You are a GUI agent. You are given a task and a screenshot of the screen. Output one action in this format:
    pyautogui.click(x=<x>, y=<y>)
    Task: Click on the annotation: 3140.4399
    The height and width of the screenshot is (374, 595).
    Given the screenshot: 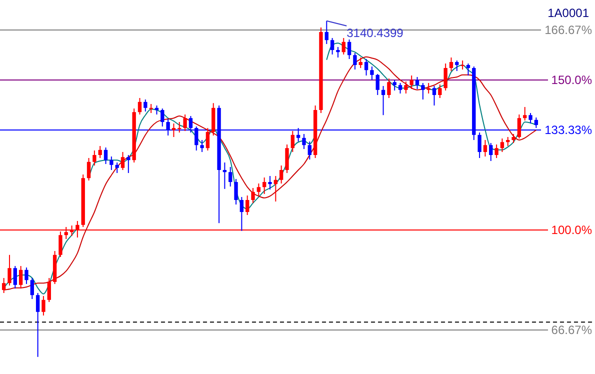 What is the action you would take?
    pyautogui.click(x=375, y=33)
    